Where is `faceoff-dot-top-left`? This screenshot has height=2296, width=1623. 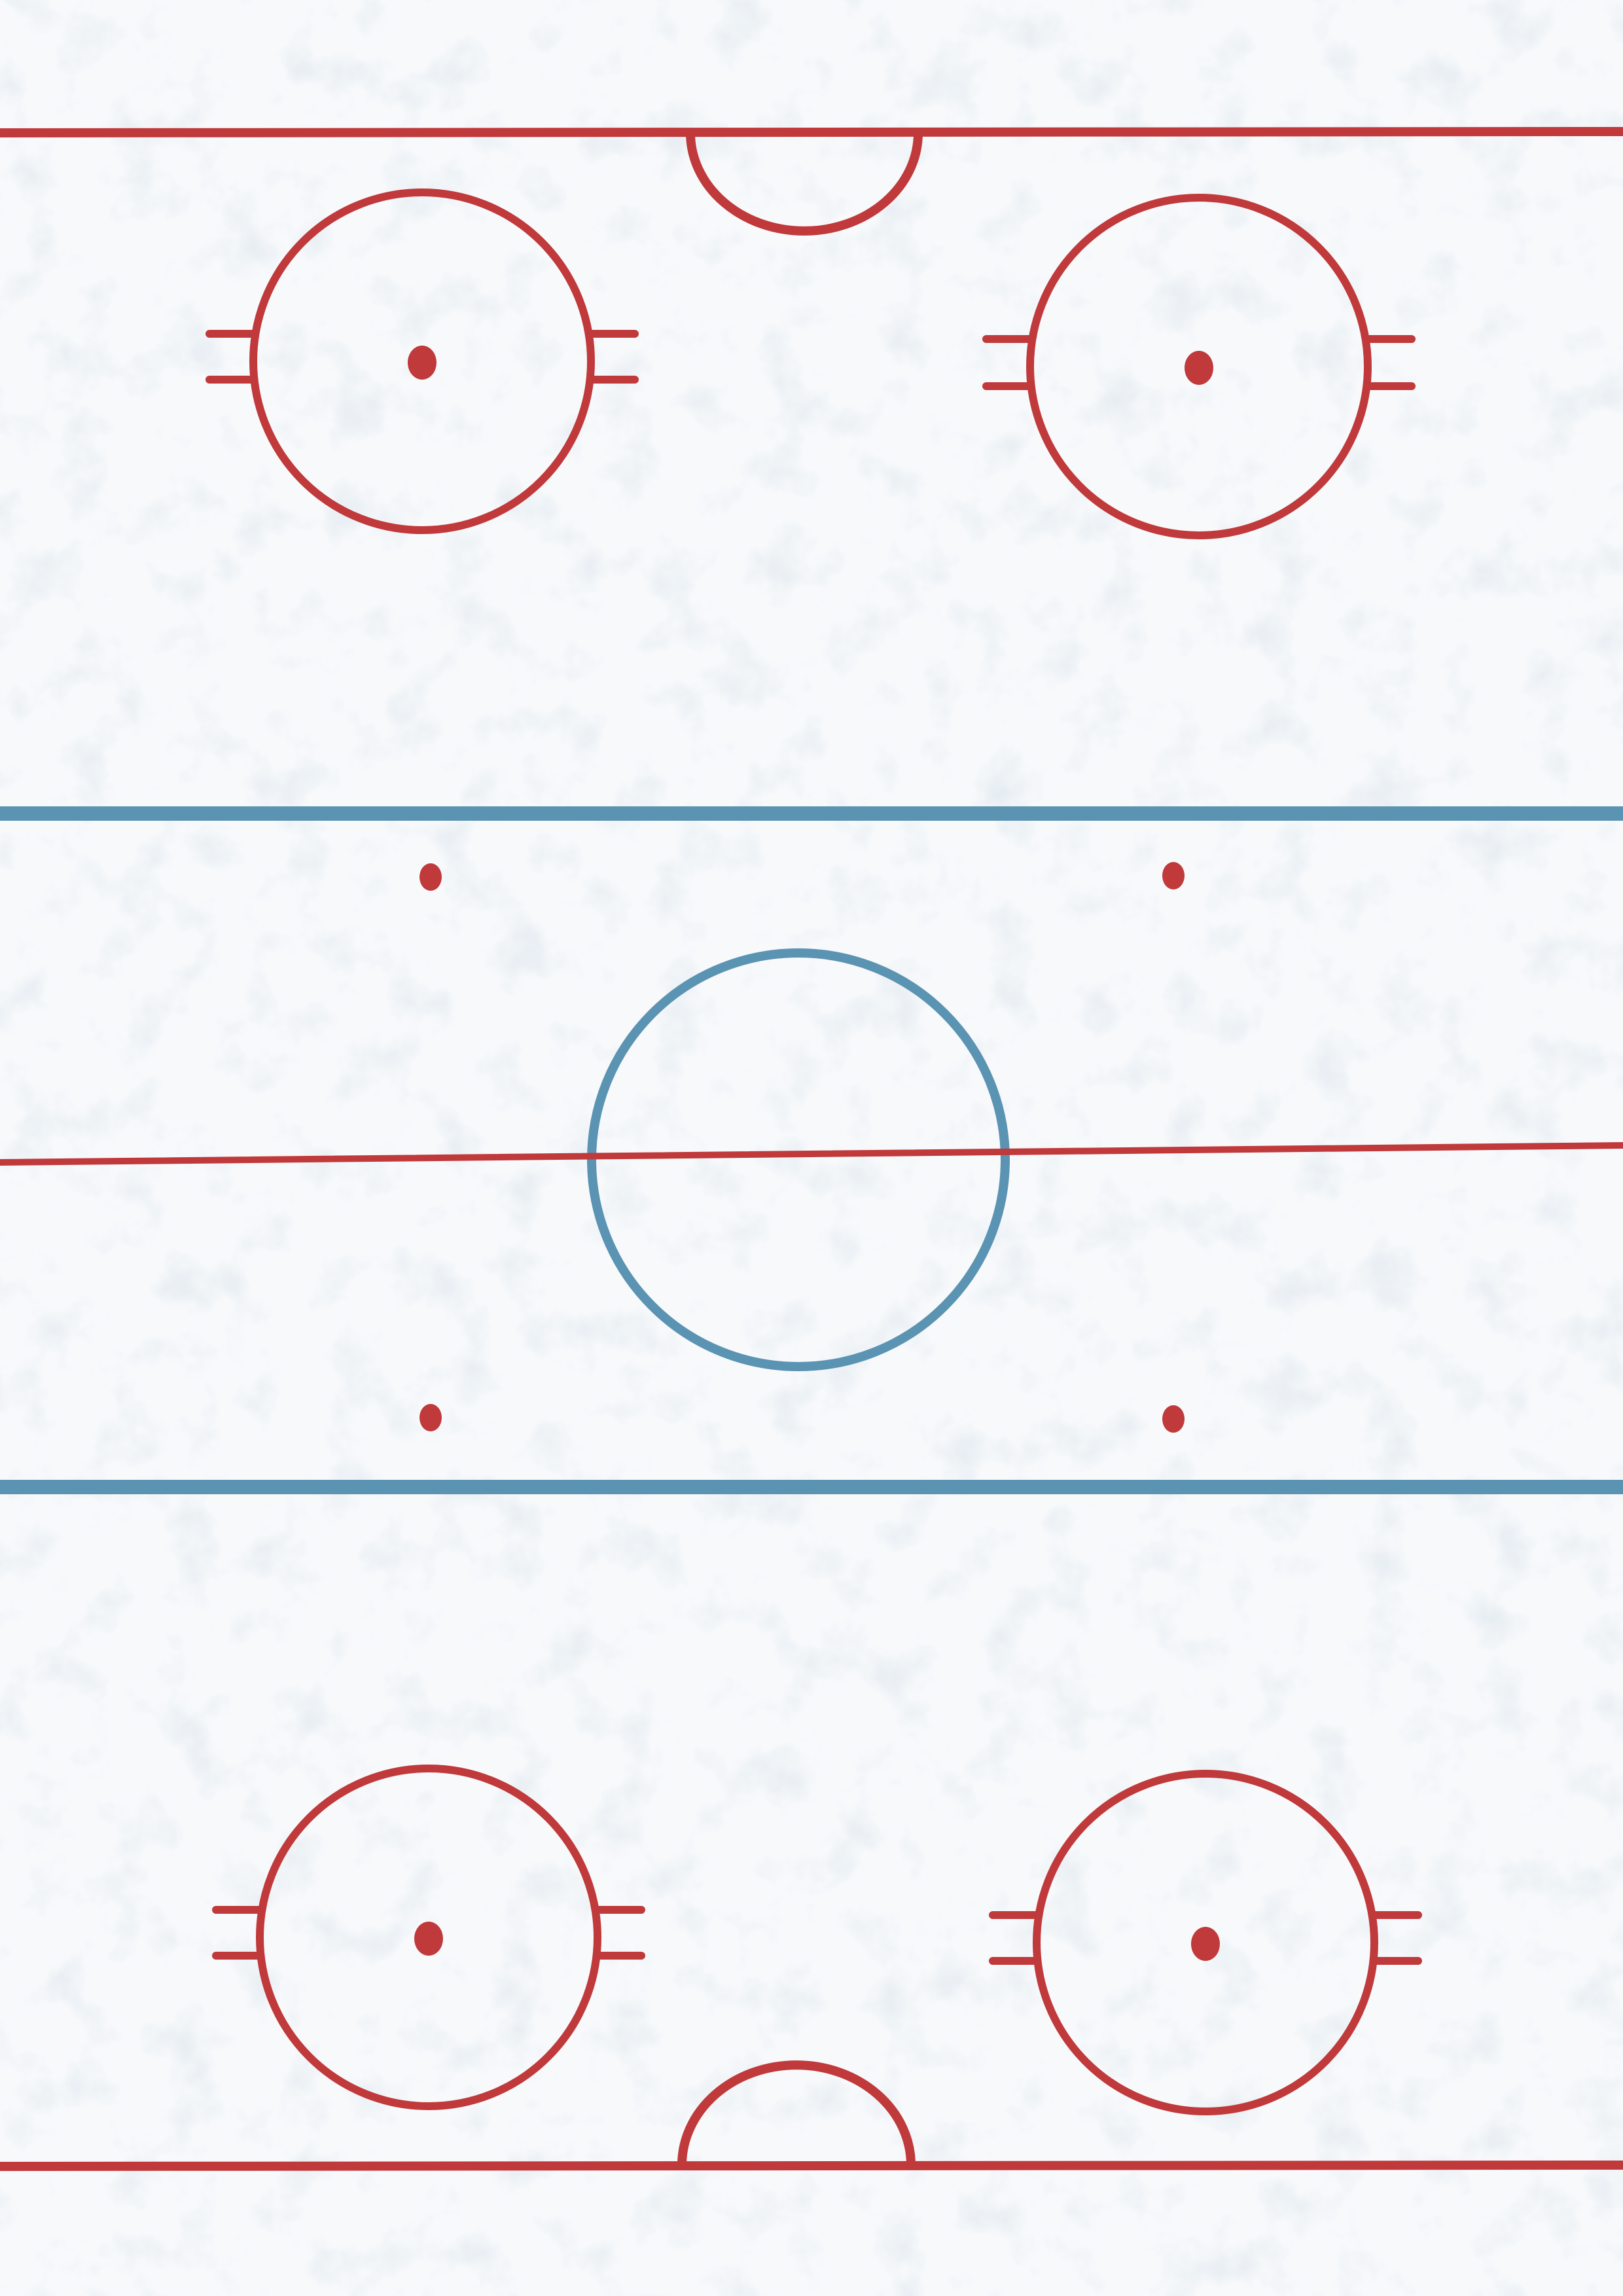
faceoff-dot-top-left is located at coordinates (423, 363).